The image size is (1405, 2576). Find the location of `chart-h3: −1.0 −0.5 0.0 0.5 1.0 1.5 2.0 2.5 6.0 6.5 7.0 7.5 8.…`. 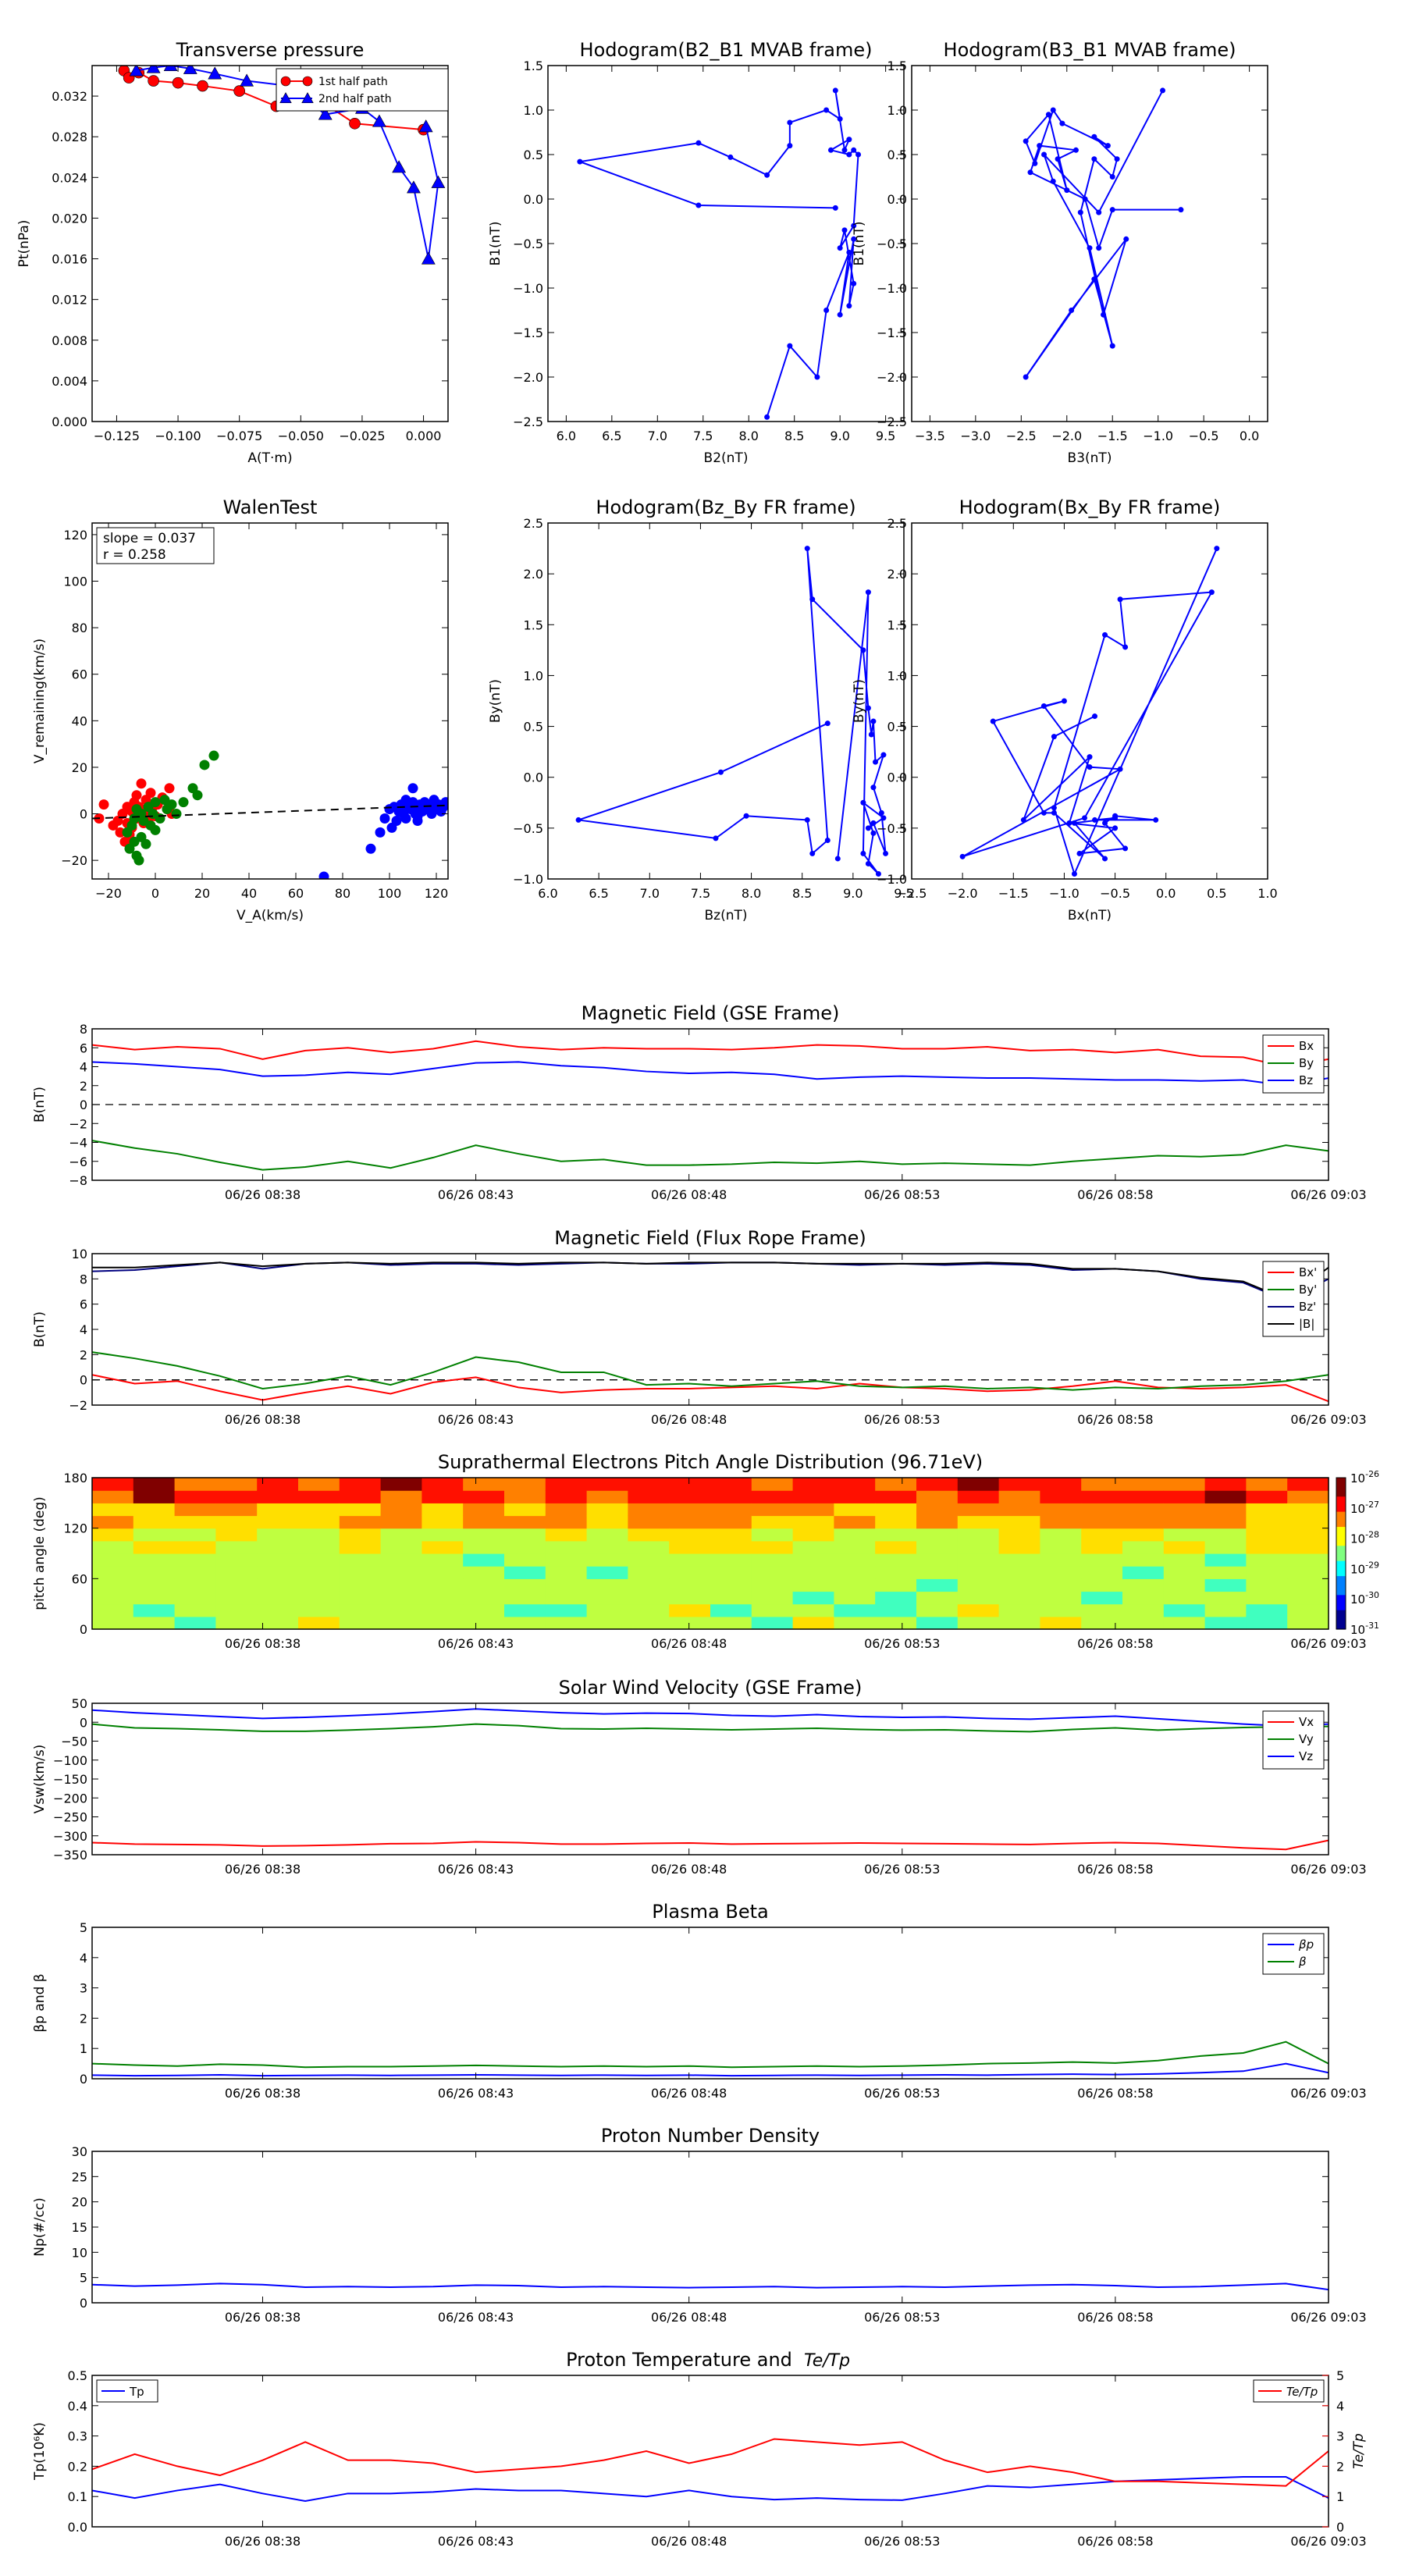

chart-h3: −1.0 −0.5 0.0 0.5 1.0 1.5 2.0 2.5 6.0 6.5 7.0 7.5 8.… is located at coordinates (701, 709).